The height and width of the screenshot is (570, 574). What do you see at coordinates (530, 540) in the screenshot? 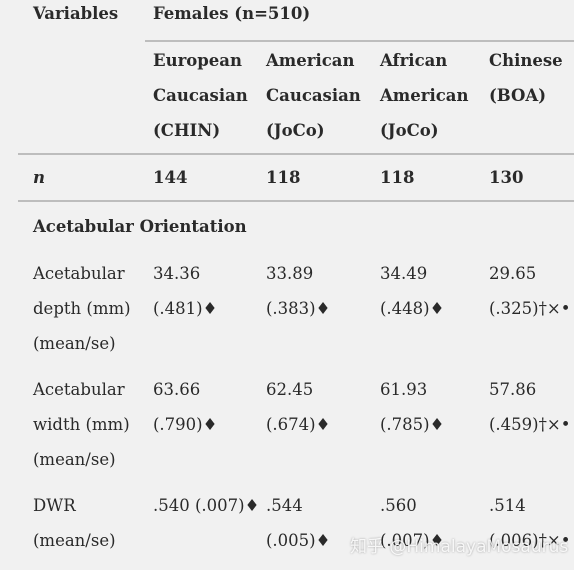
I see `cell: (.006)†×•` at bounding box center [530, 540].